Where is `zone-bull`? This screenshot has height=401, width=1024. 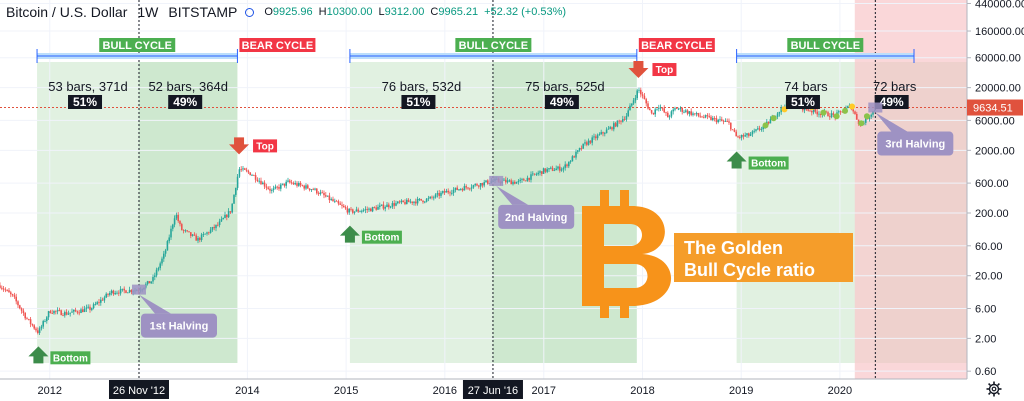 zone-bull is located at coordinates (421, 212).